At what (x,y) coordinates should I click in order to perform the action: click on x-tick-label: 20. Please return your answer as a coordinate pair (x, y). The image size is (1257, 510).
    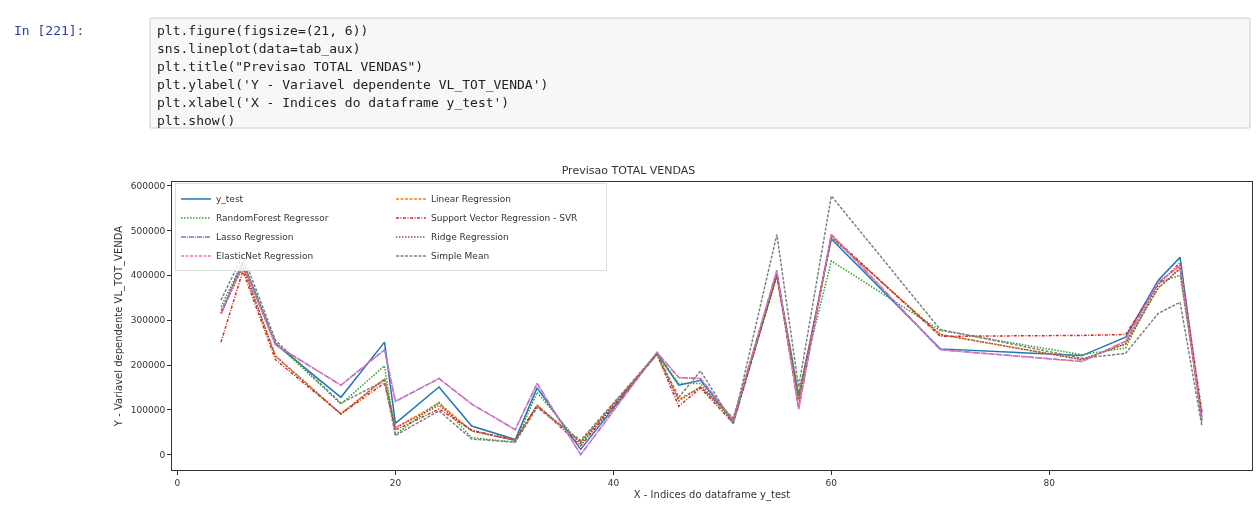
    Looking at the image, I should click on (395, 482).